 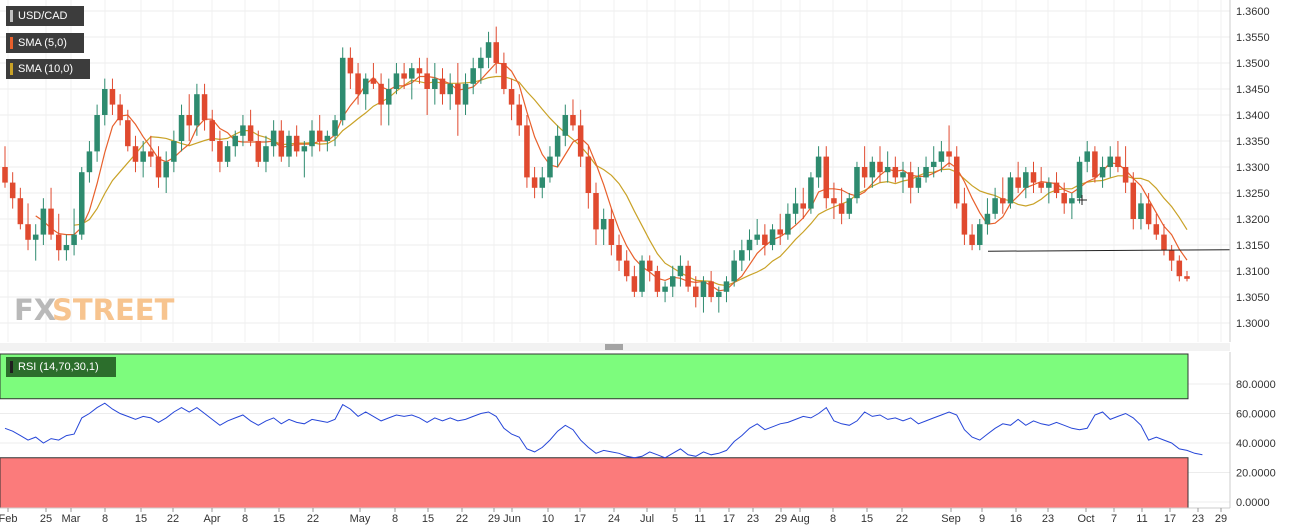 What do you see at coordinates (45, 16) in the screenshot?
I see `legend-symbol: USD/CAD` at bounding box center [45, 16].